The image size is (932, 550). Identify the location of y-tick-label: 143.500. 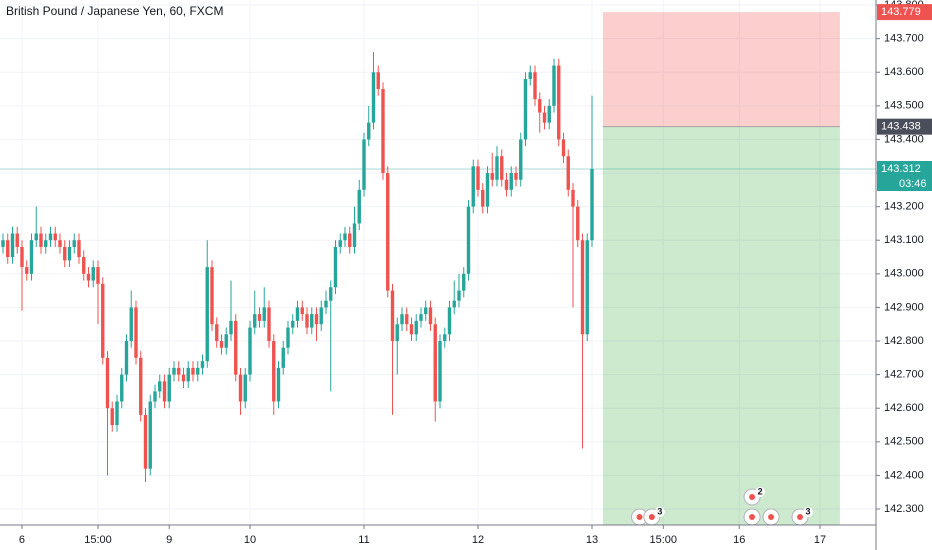
(904, 106).